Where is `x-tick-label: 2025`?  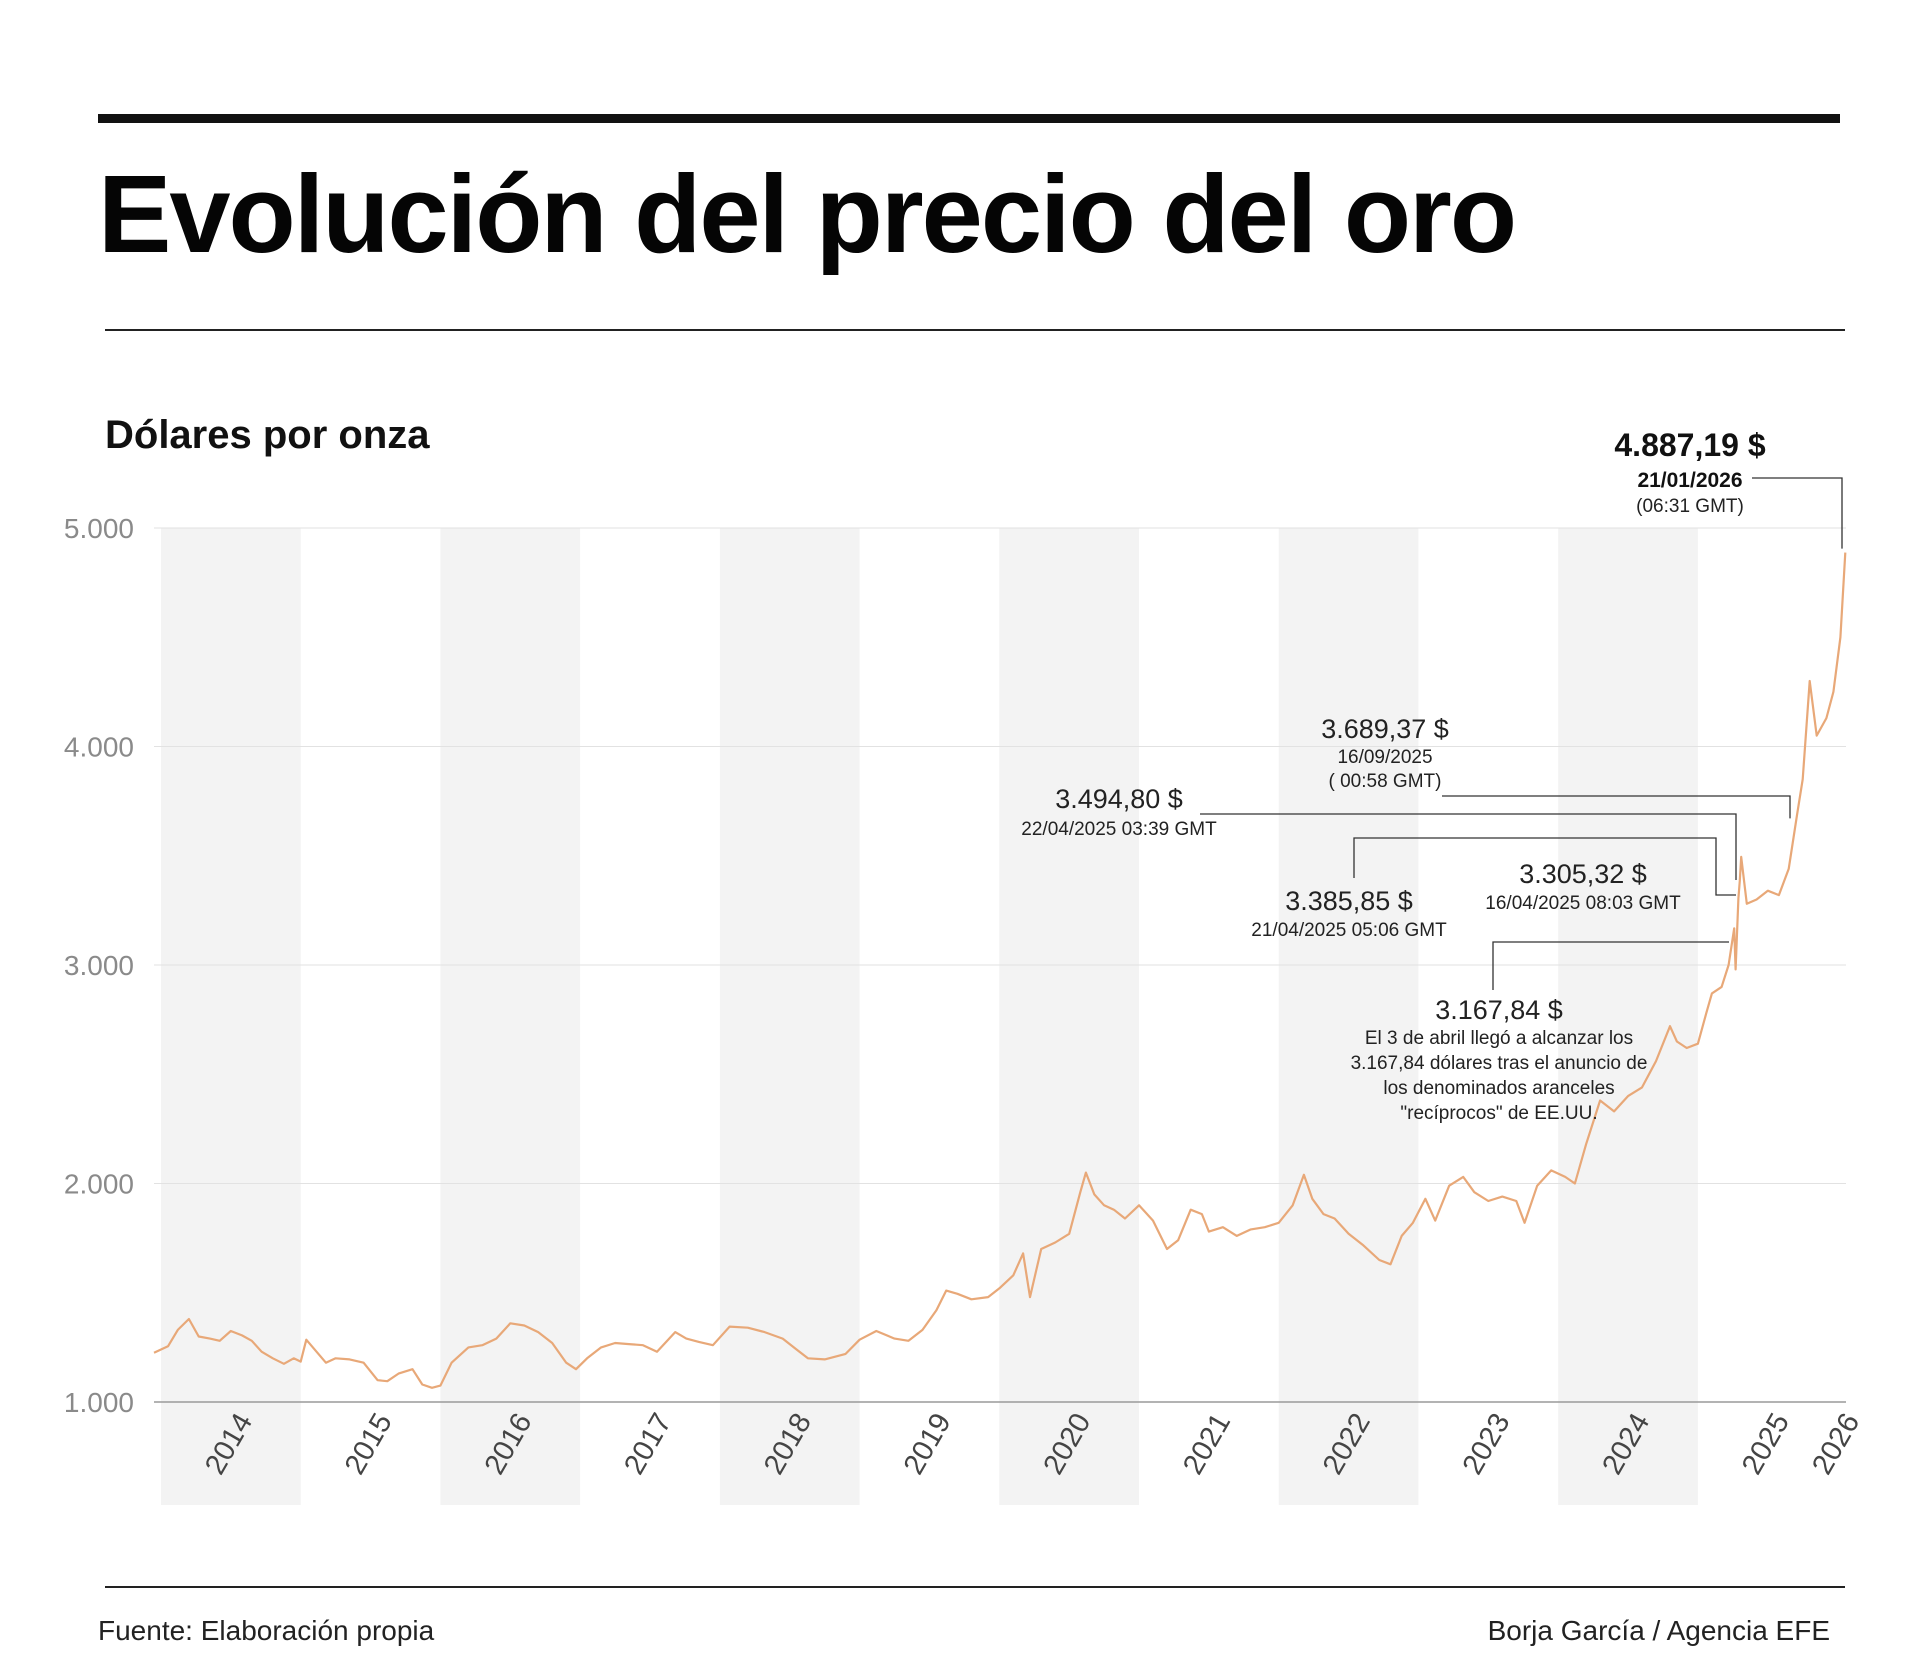
x-tick-label: 2025 is located at coordinates (1766, 1444).